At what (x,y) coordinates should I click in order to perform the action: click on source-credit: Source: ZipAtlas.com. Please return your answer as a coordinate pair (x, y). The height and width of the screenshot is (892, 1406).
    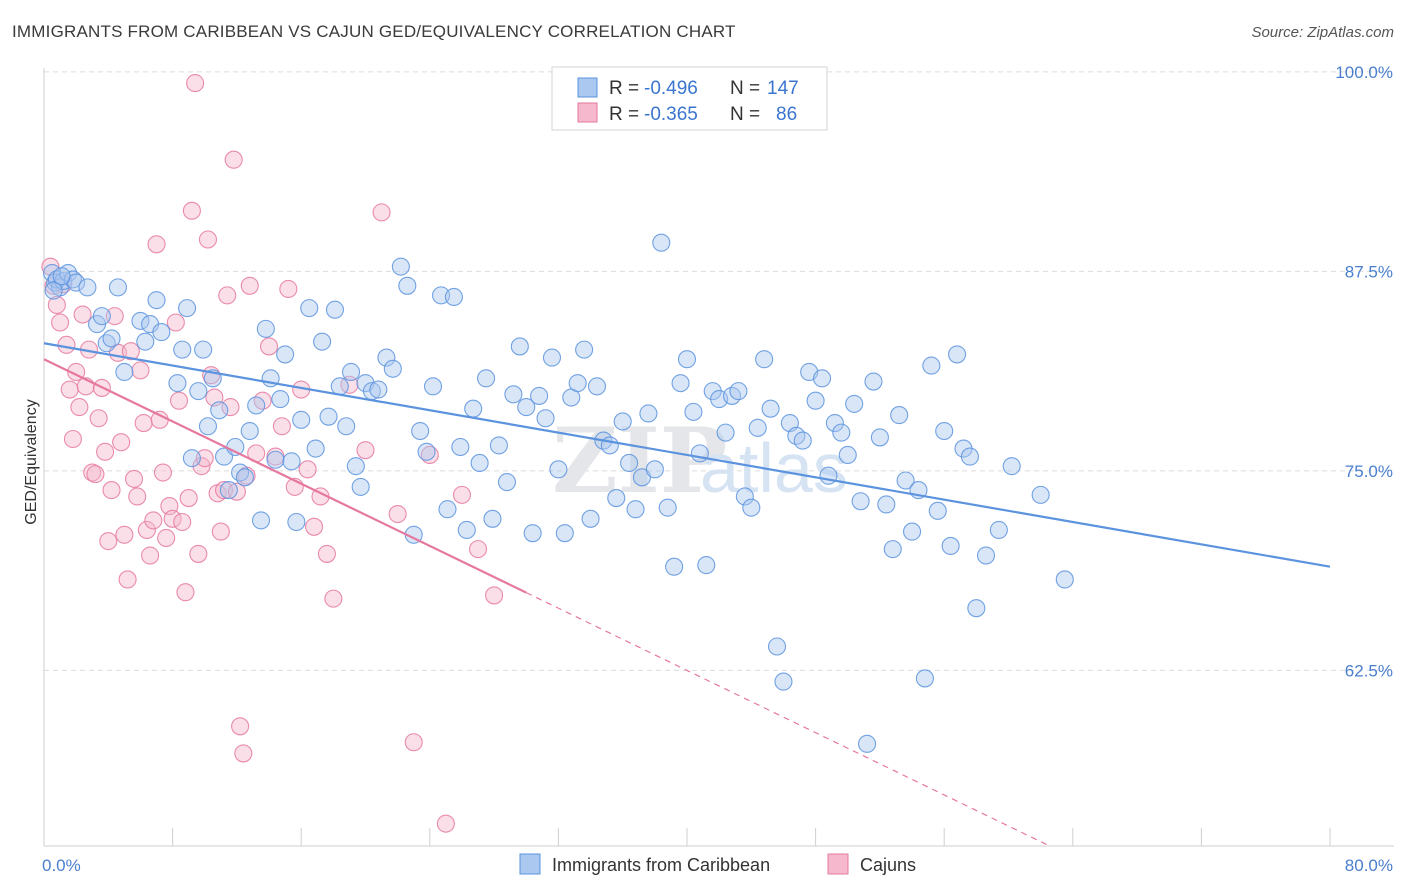
    Looking at the image, I should click on (1322, 32).